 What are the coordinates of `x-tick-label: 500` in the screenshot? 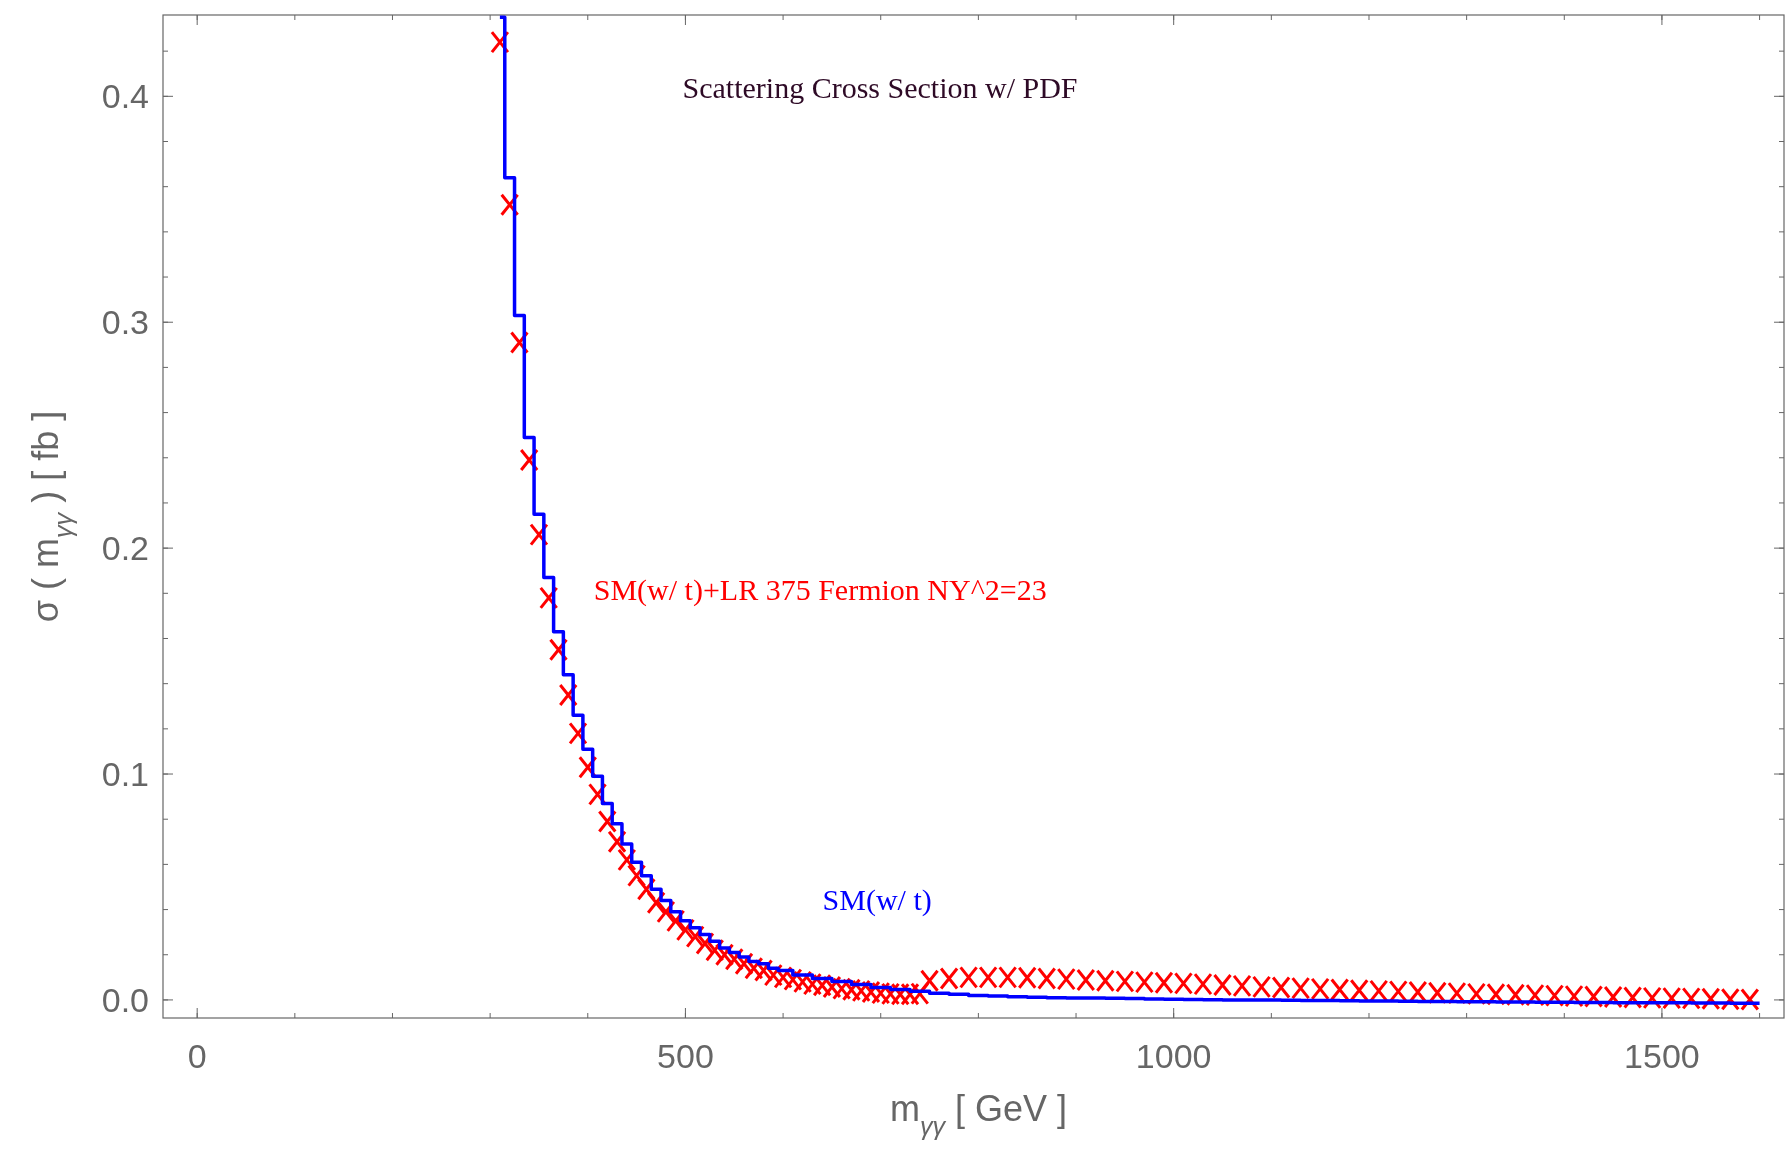 It's located at (685, 1056).